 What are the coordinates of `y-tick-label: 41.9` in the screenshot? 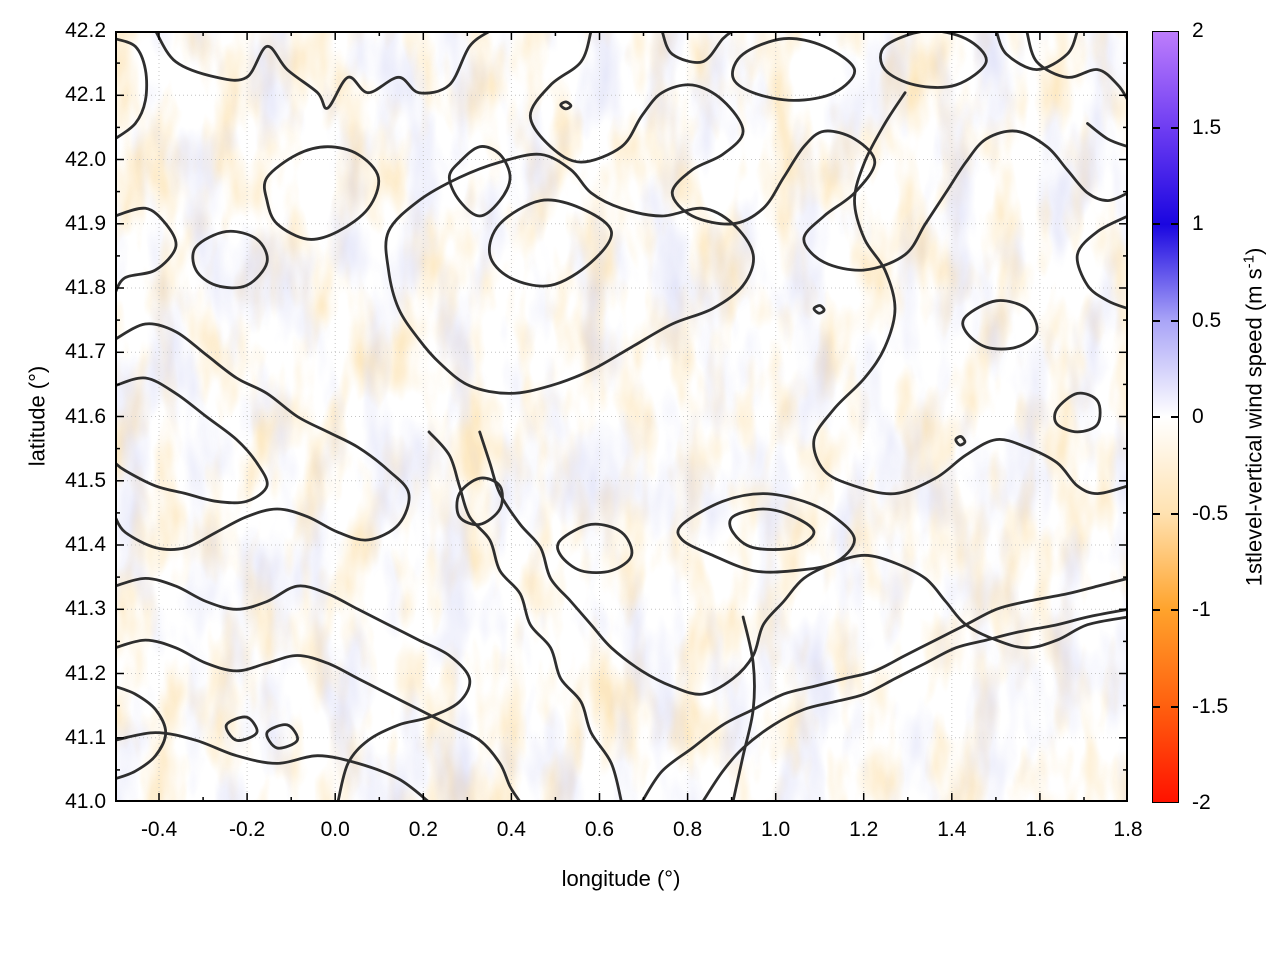 It's located at (85, 223).